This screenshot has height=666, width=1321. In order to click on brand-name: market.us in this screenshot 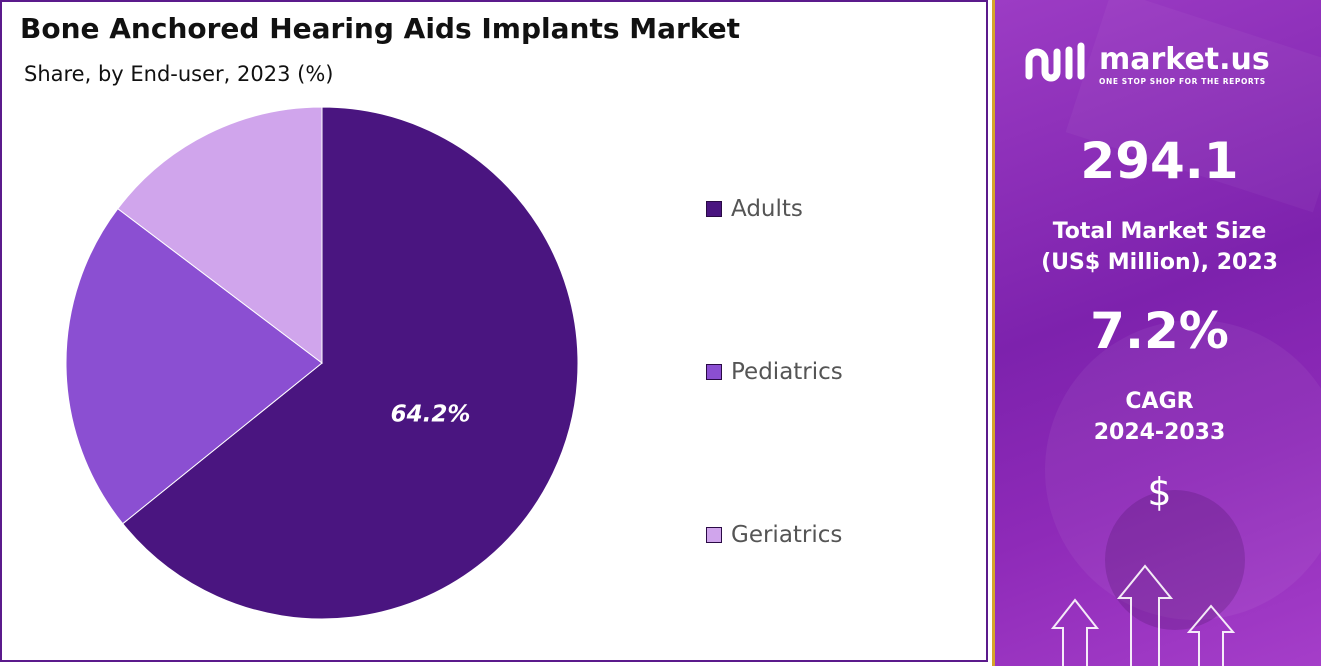, I will do `click(1184, 59)`.